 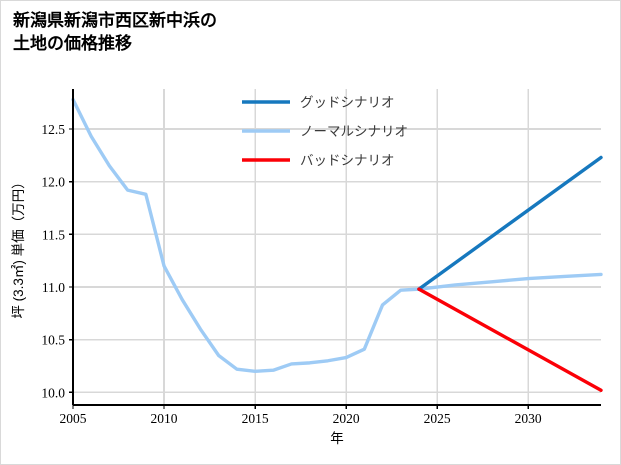 I want to click on y-tick-label: 10.0, so click(x=53, y=392).